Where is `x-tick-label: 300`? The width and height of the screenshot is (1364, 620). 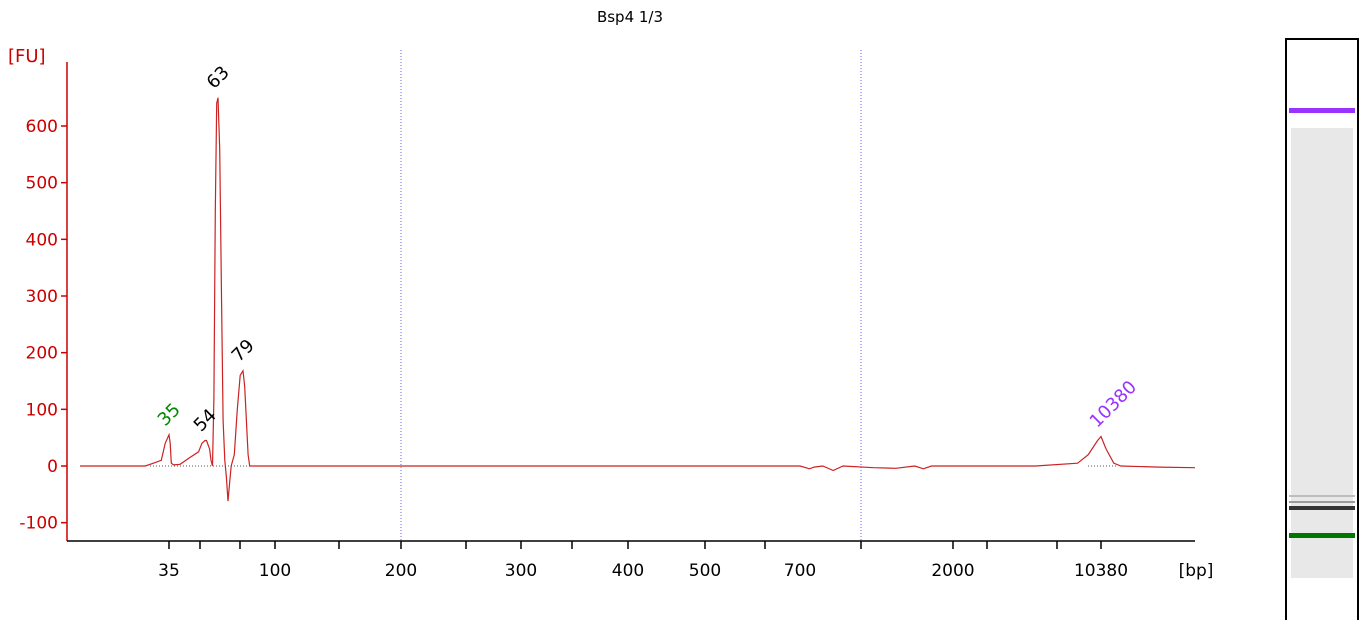 x-tick-label: 300 is located at coordinates (521, 571).